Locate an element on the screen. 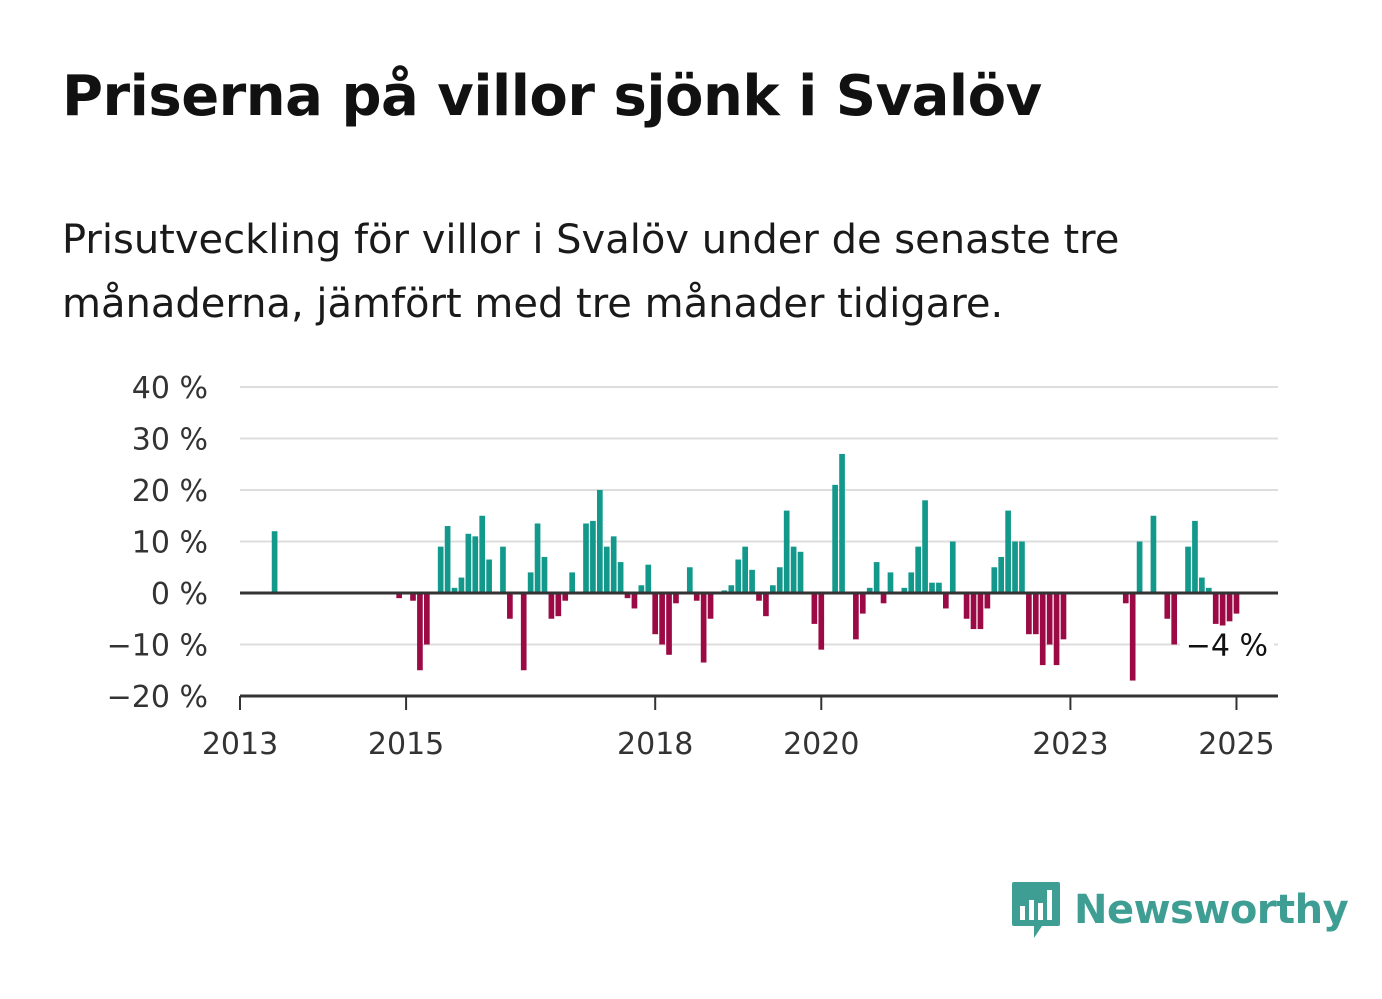 Image resolution: width=1382 pixels, height=999 pixels. chart-title: Priserna på villor sjönk i Svalöv is located at coordinates (552, 96).